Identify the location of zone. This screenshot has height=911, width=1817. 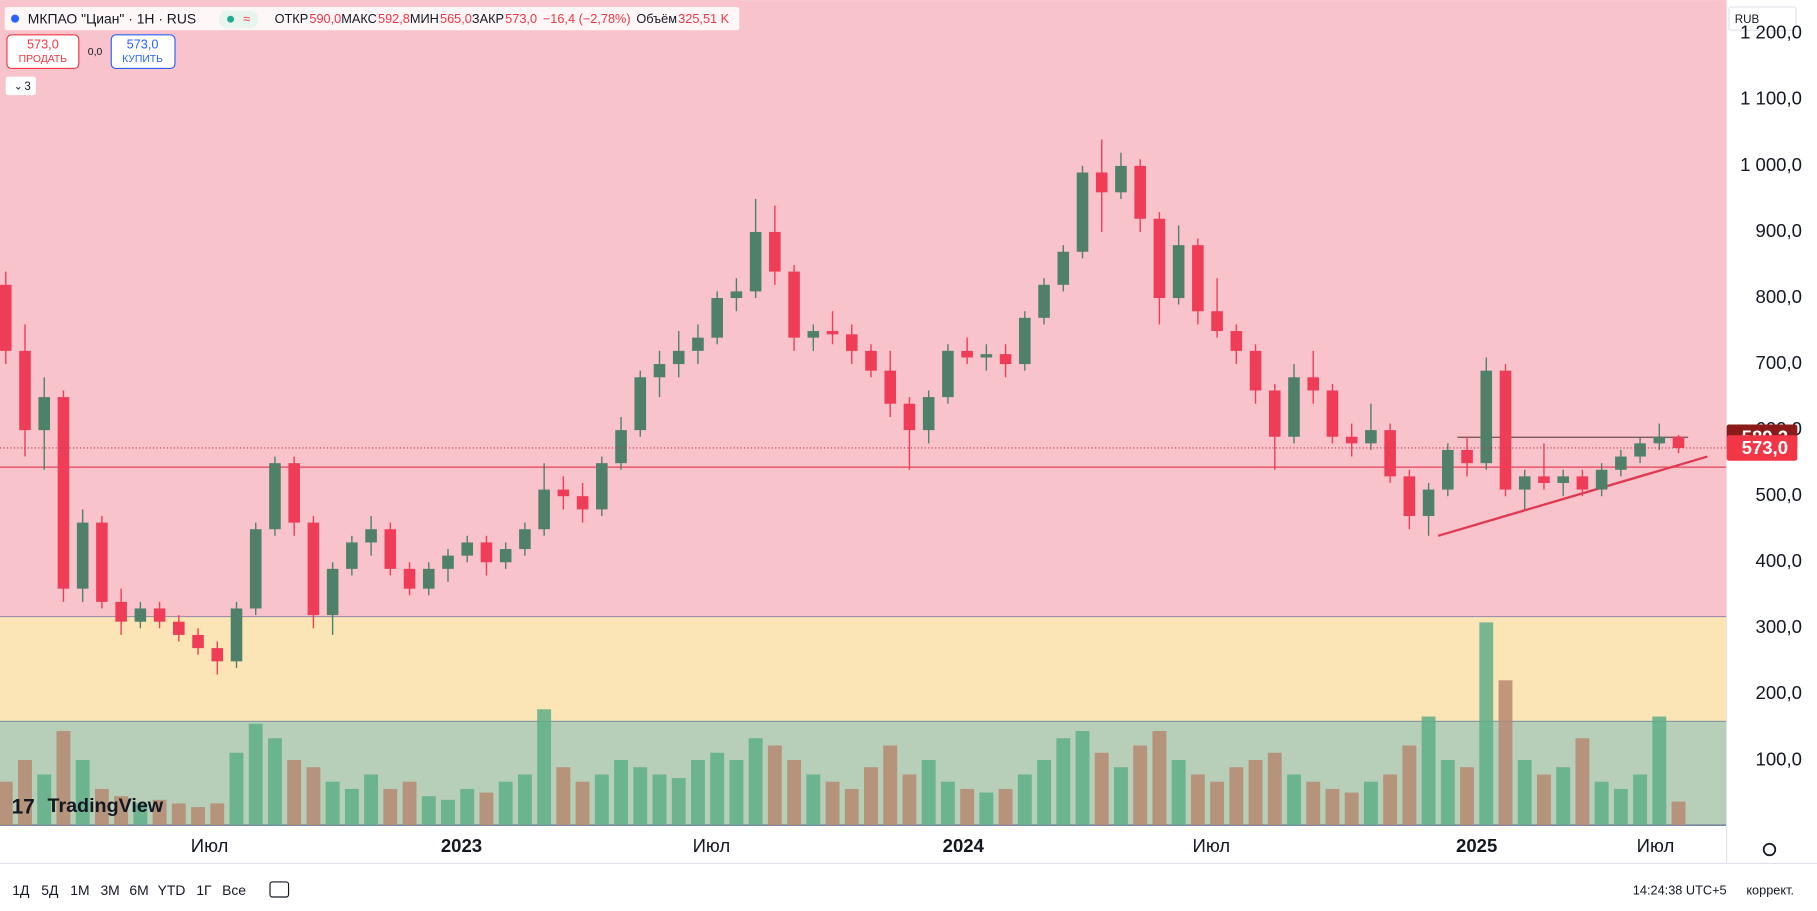
(863, 669).